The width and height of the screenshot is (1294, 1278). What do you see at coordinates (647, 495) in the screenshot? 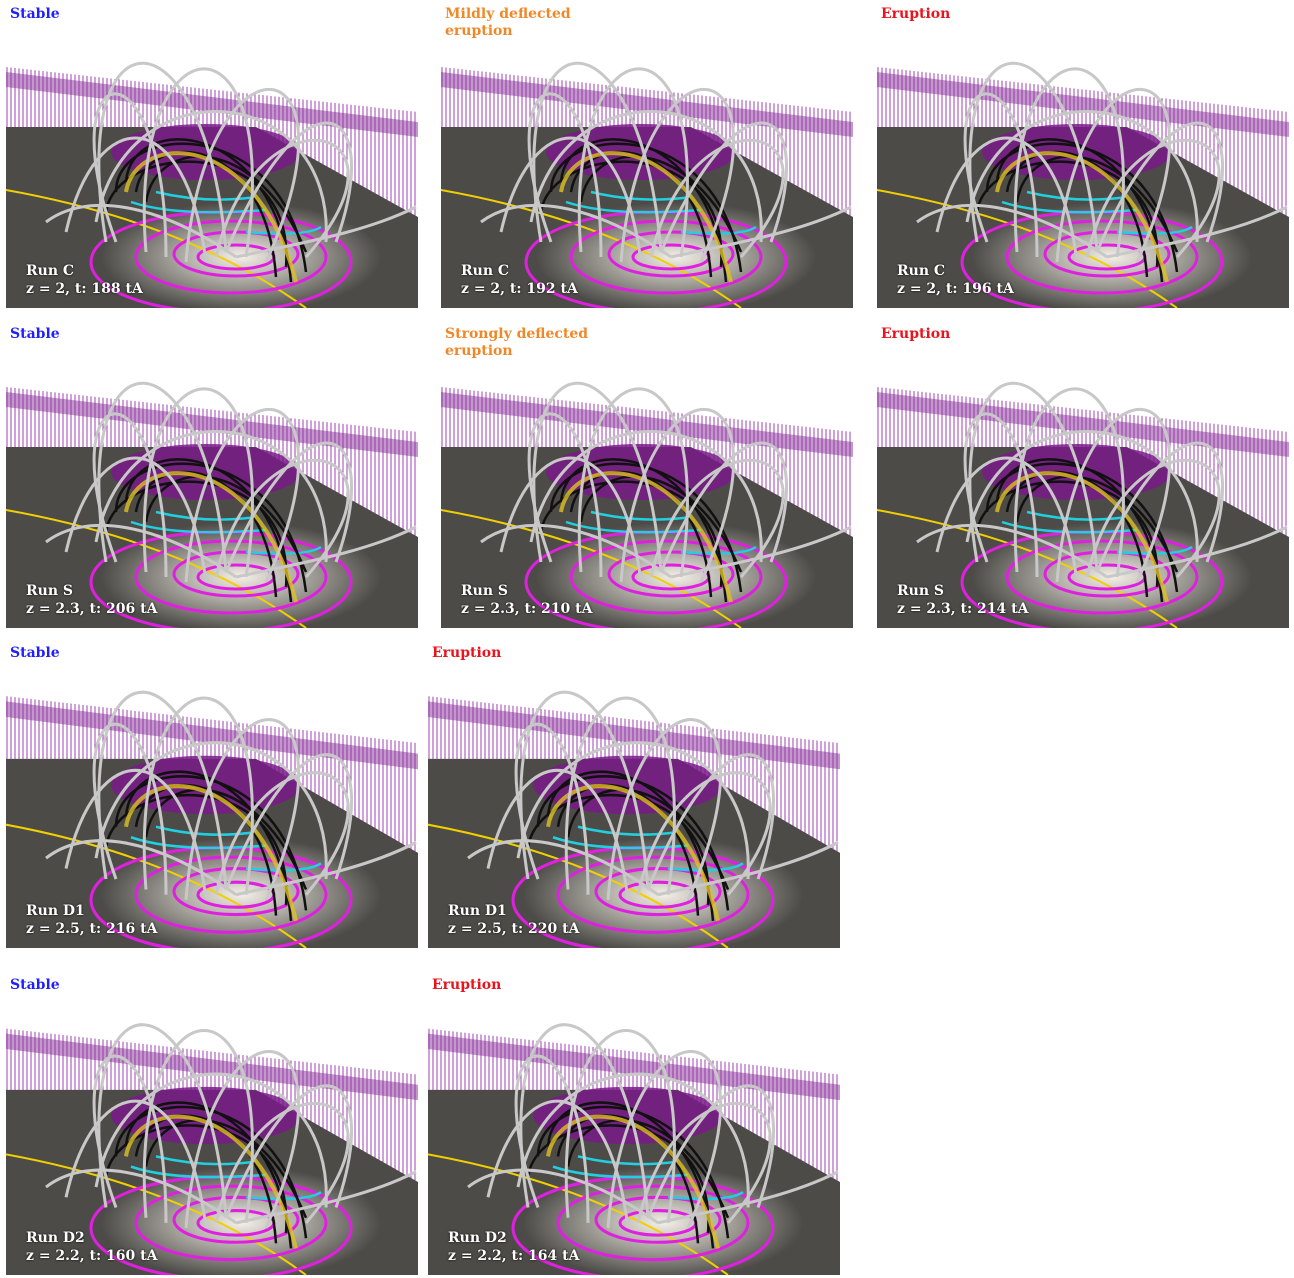
I see `panel-image: Run S z = 2.3, t: 210 tA` at bounding box center [647, 495].